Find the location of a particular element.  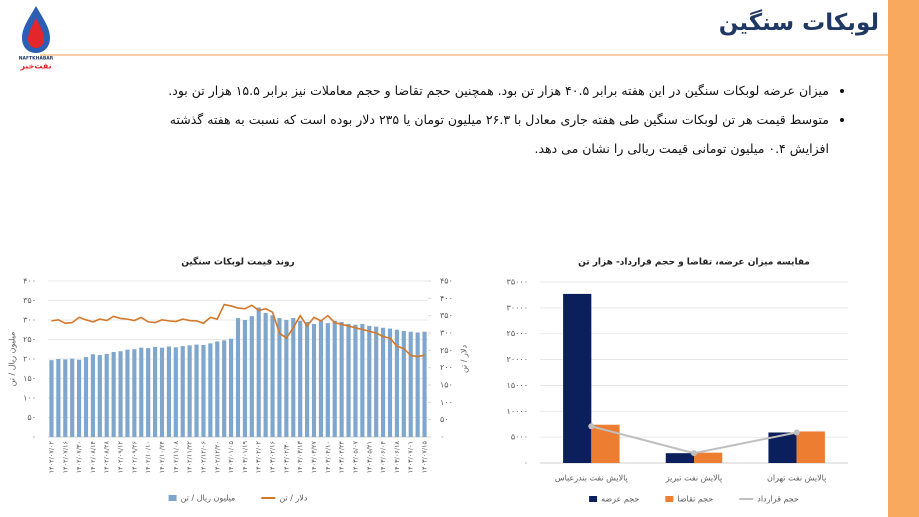

y2-axis-title: دلار / تن is located at coordinates (464, 359).